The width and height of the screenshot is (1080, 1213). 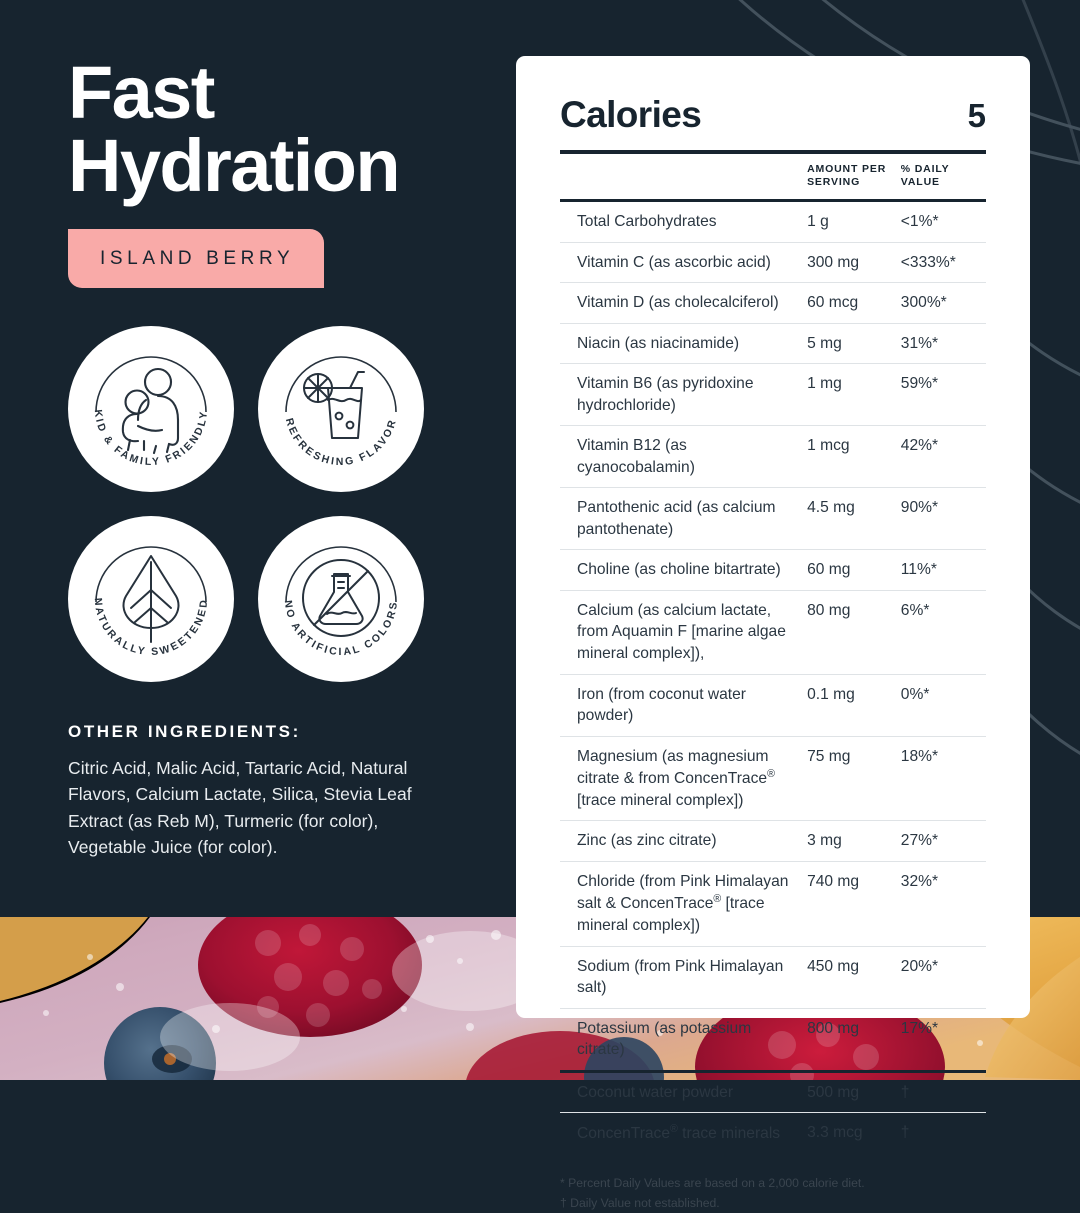 I want to click on nutrient-name: Choline (as choline bitartrate), so click(x=684, y=570).